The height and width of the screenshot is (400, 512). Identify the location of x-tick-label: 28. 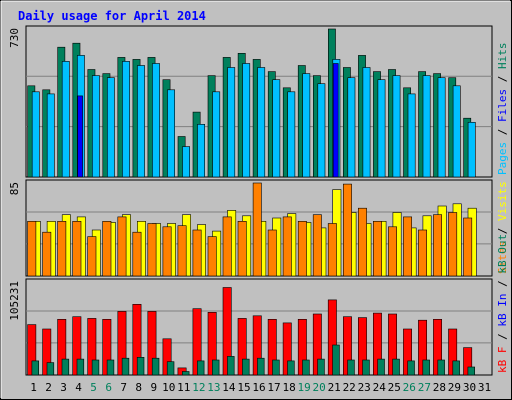
(439, 387).